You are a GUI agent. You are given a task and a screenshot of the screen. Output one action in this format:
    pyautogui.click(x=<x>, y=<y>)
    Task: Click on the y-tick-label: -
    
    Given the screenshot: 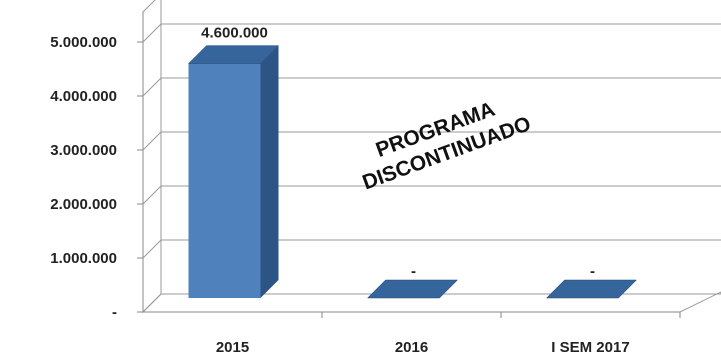 What is the action you would take?
    pyautogui.click(x=114, y=312)
    